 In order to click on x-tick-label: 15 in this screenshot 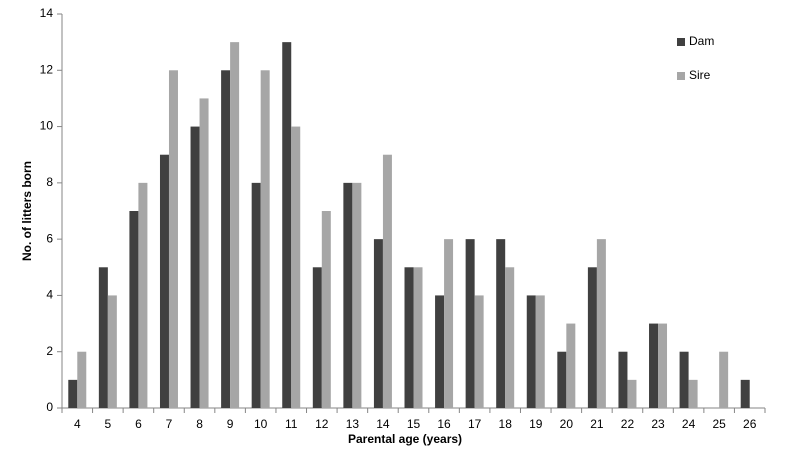, I will do `click(414, 424)`.